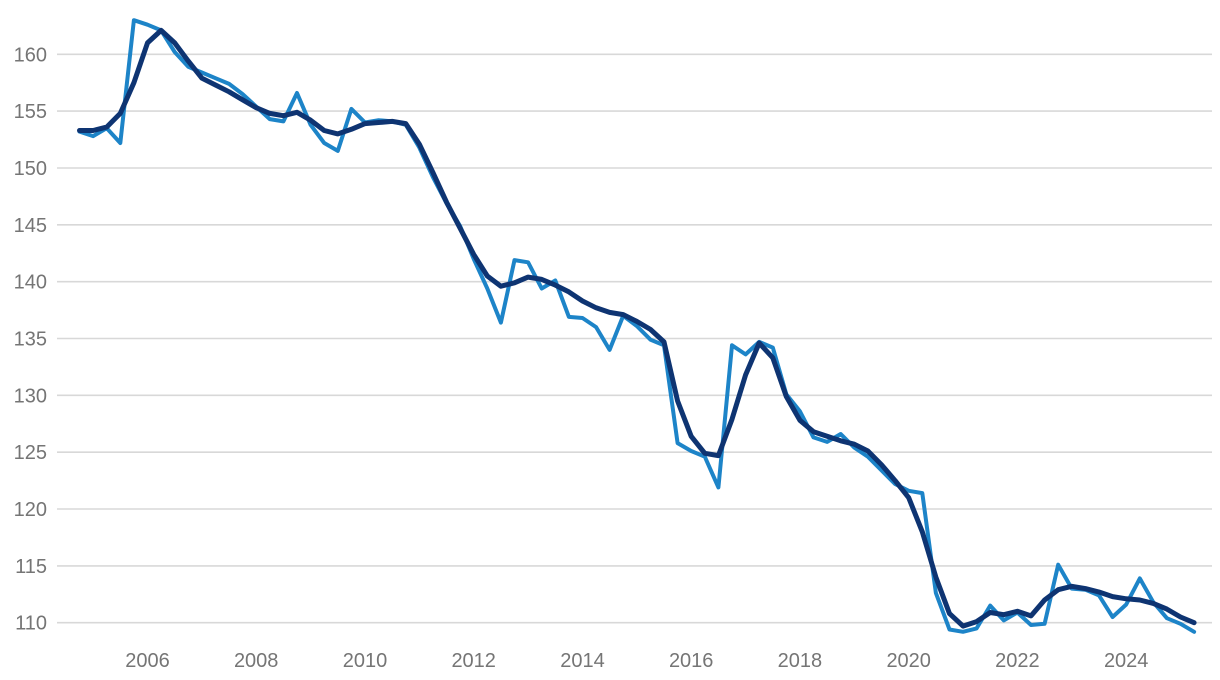 This screenshot has width=1220, height=680. Describe the element at coordinates (30, 55) in the screenshot. I see `y-tick-label: 160` at that location.